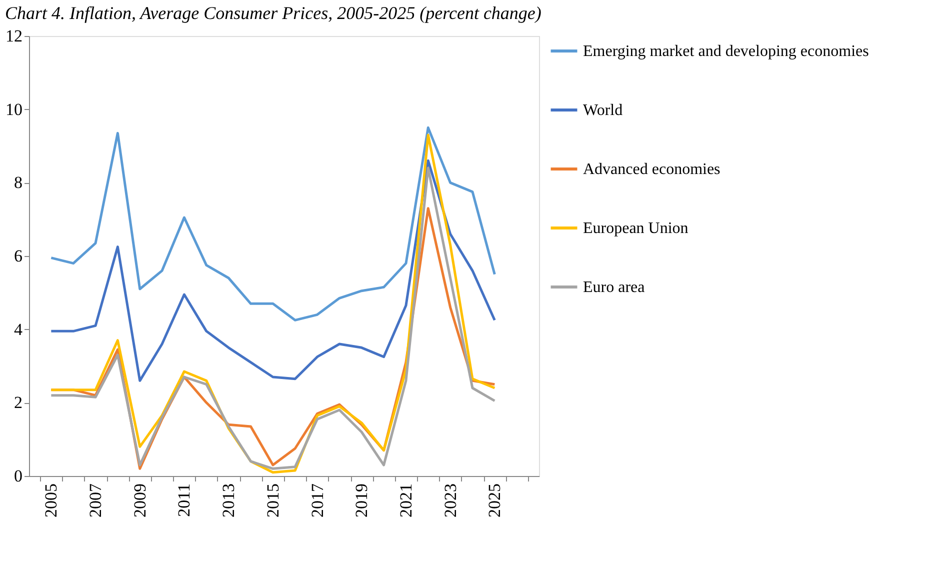 The image size is (942, 572). Describe the element at coordinates (18, 402) in the screenshot. I see `y-tick-label: 2` at that location.